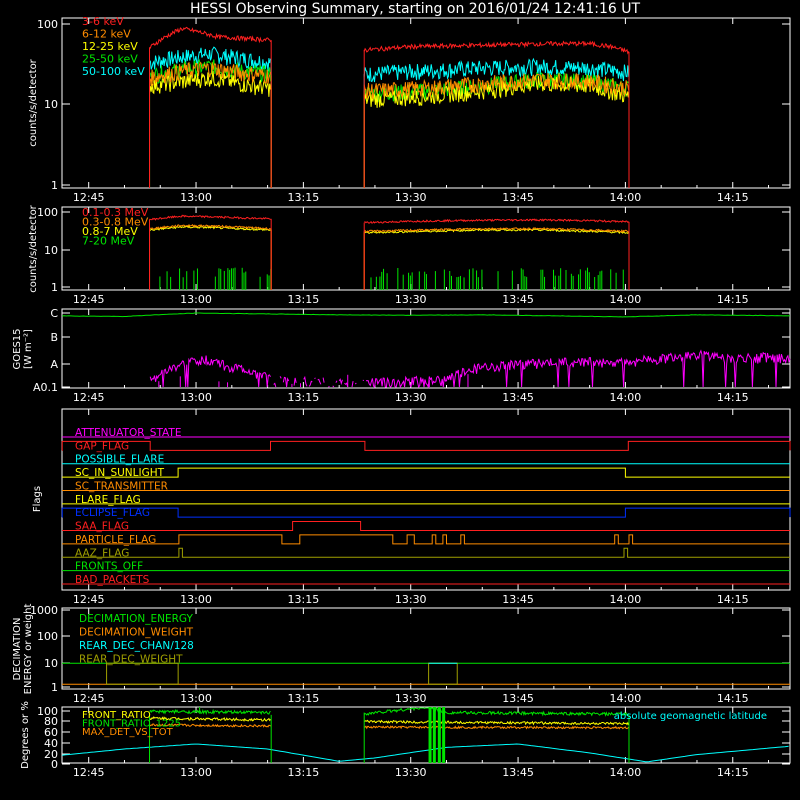 The height and width of the screenshot is (800, 800). What do you see at coordinates (426, 552) in the screenshot?
I see `flag-aaz-flag-trace` at bounding box center [426, 552].